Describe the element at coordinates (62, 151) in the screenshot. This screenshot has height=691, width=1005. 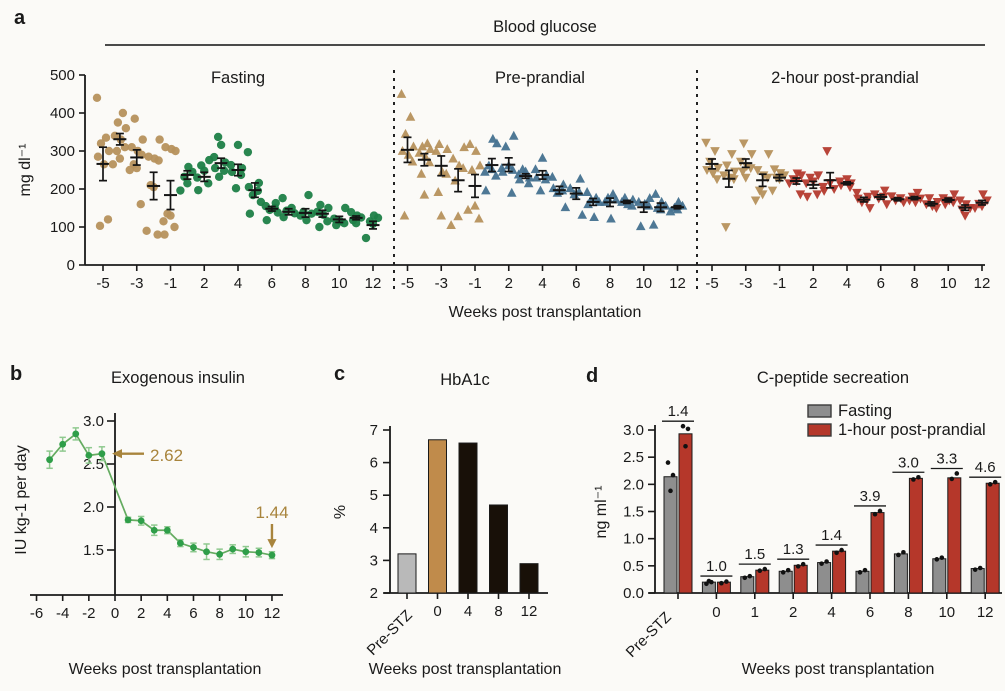
I see `y-tick-label: 300` at that location.